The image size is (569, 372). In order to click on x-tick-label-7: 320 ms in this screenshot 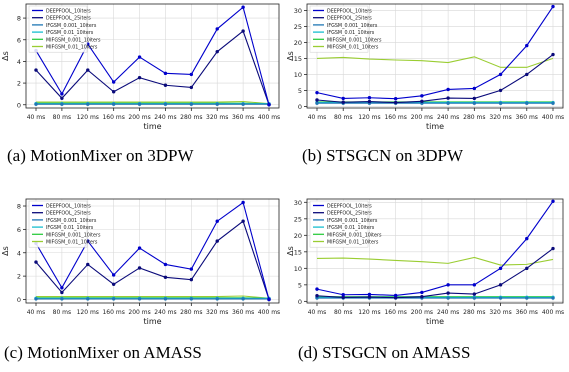, I will do `click(217, 312)`.